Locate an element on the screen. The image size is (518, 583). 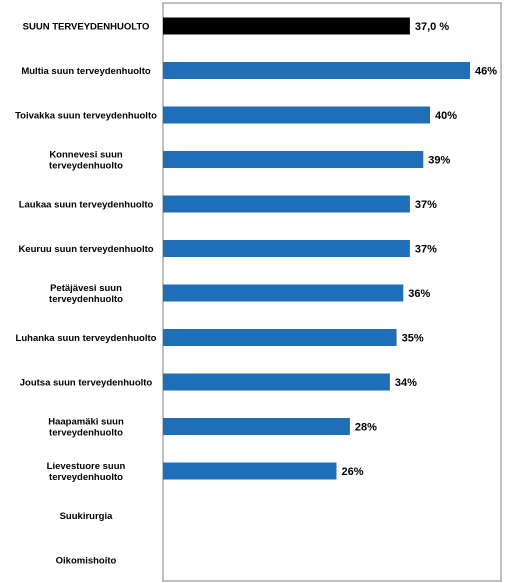
category-label-line: Oikomishoito is located at coordinates (86, 561).